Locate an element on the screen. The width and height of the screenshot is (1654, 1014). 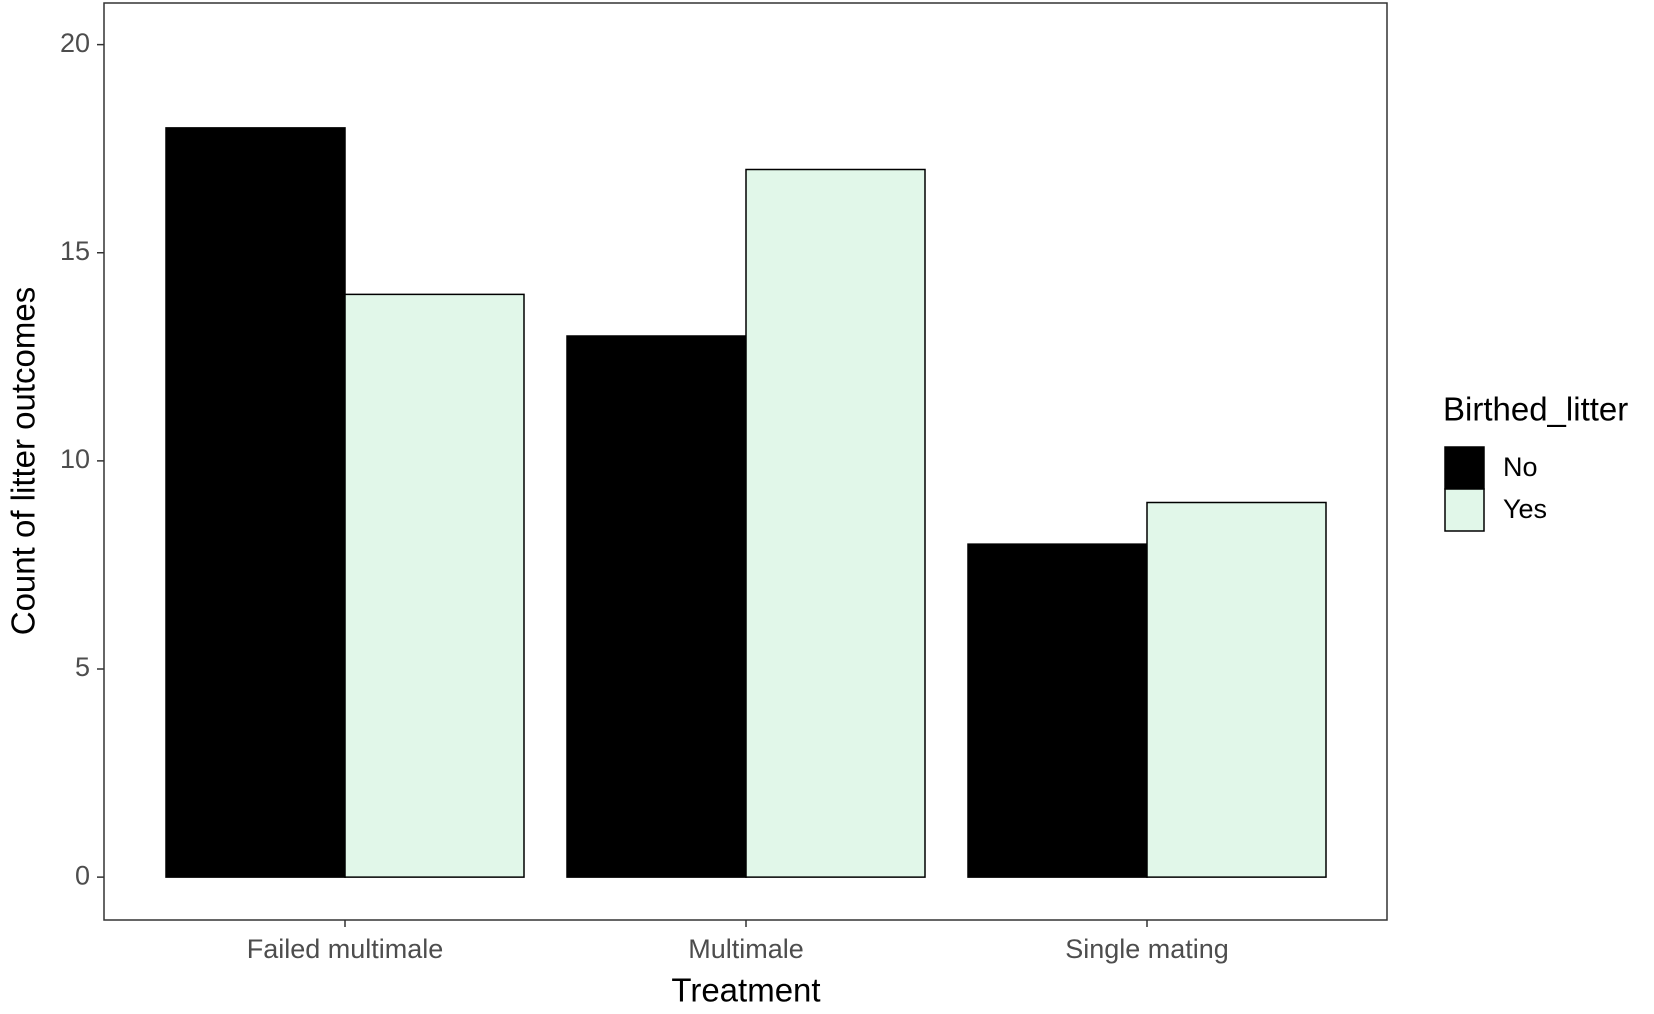
y-tick-label: 20 is located at coordinates (75, 43).